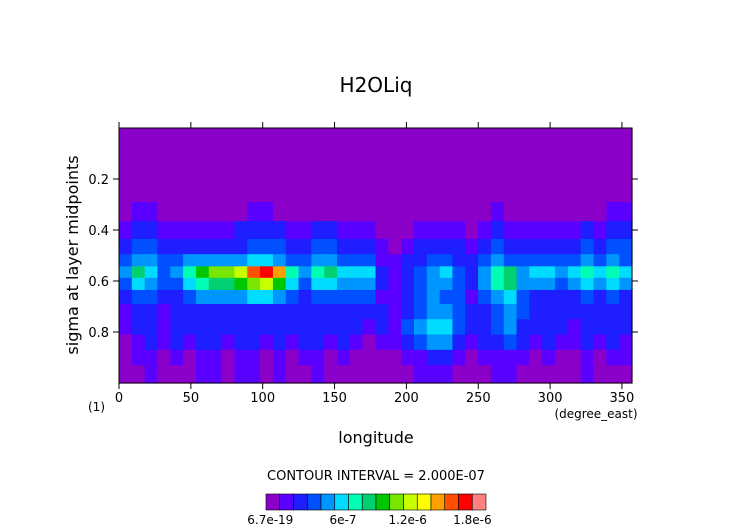  Describe the element at coordinates (270, 520) in the screenshot. I see `colorbar-tick-label: 6.7e-19` at that location.